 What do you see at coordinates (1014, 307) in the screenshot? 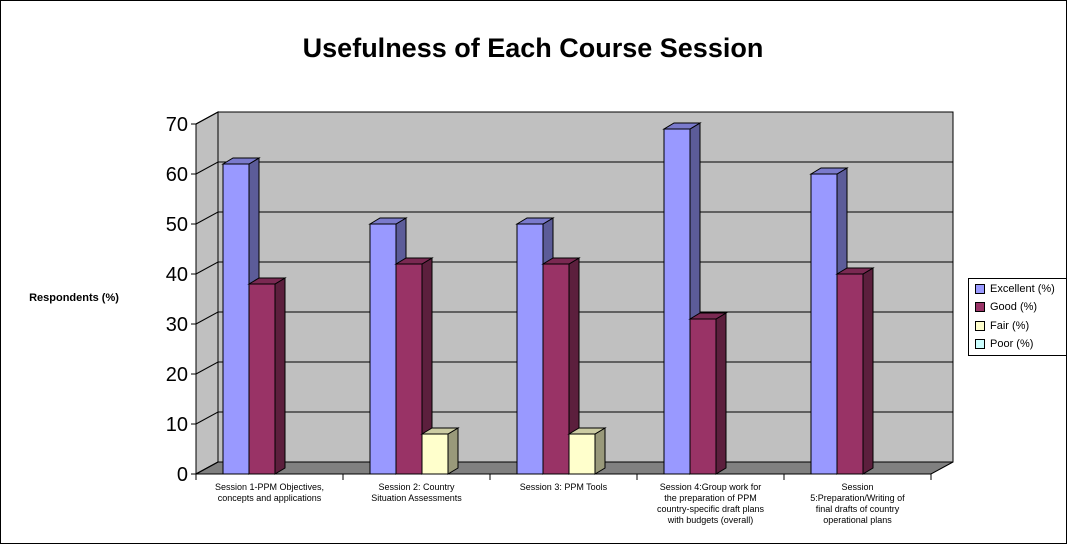
I see `legend-label-good: Good (%)` at bounding box center [1014, 307].